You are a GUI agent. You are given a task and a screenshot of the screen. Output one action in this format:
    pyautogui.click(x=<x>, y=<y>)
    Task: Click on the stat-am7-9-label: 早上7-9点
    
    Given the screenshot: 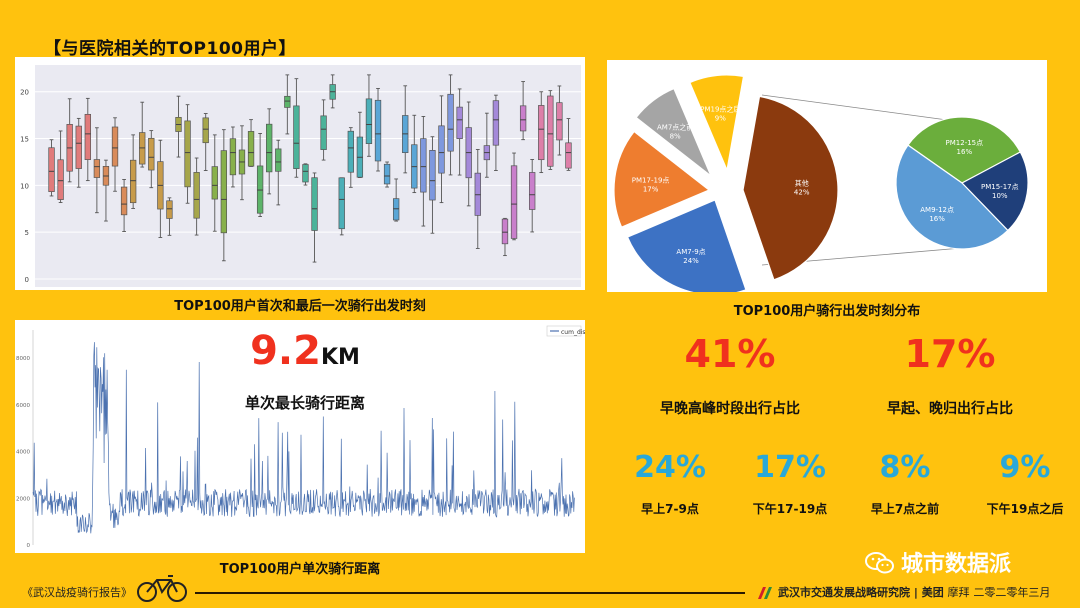 What is the action you would take?
    pyautogui.click(x=670, y=509)
    